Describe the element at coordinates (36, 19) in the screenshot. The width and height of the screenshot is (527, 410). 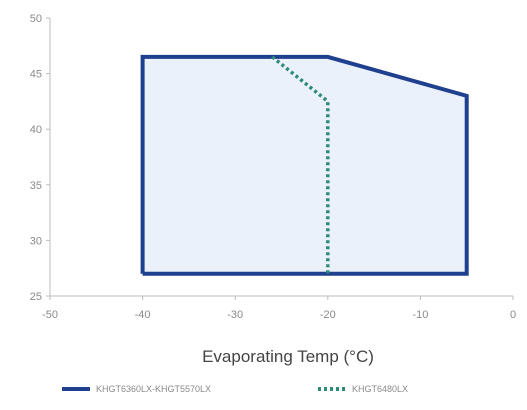
I see `y-tick-label: 50` at that location.